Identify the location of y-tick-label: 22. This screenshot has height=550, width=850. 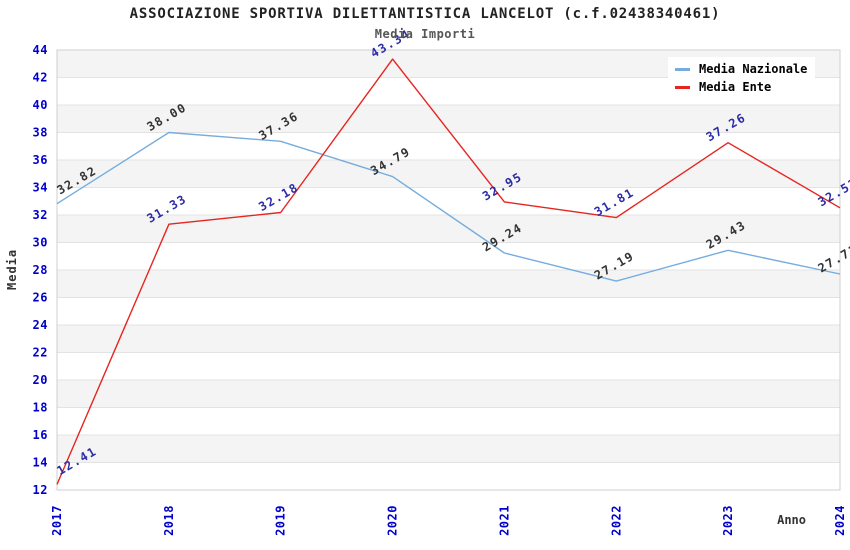
(40, 353).